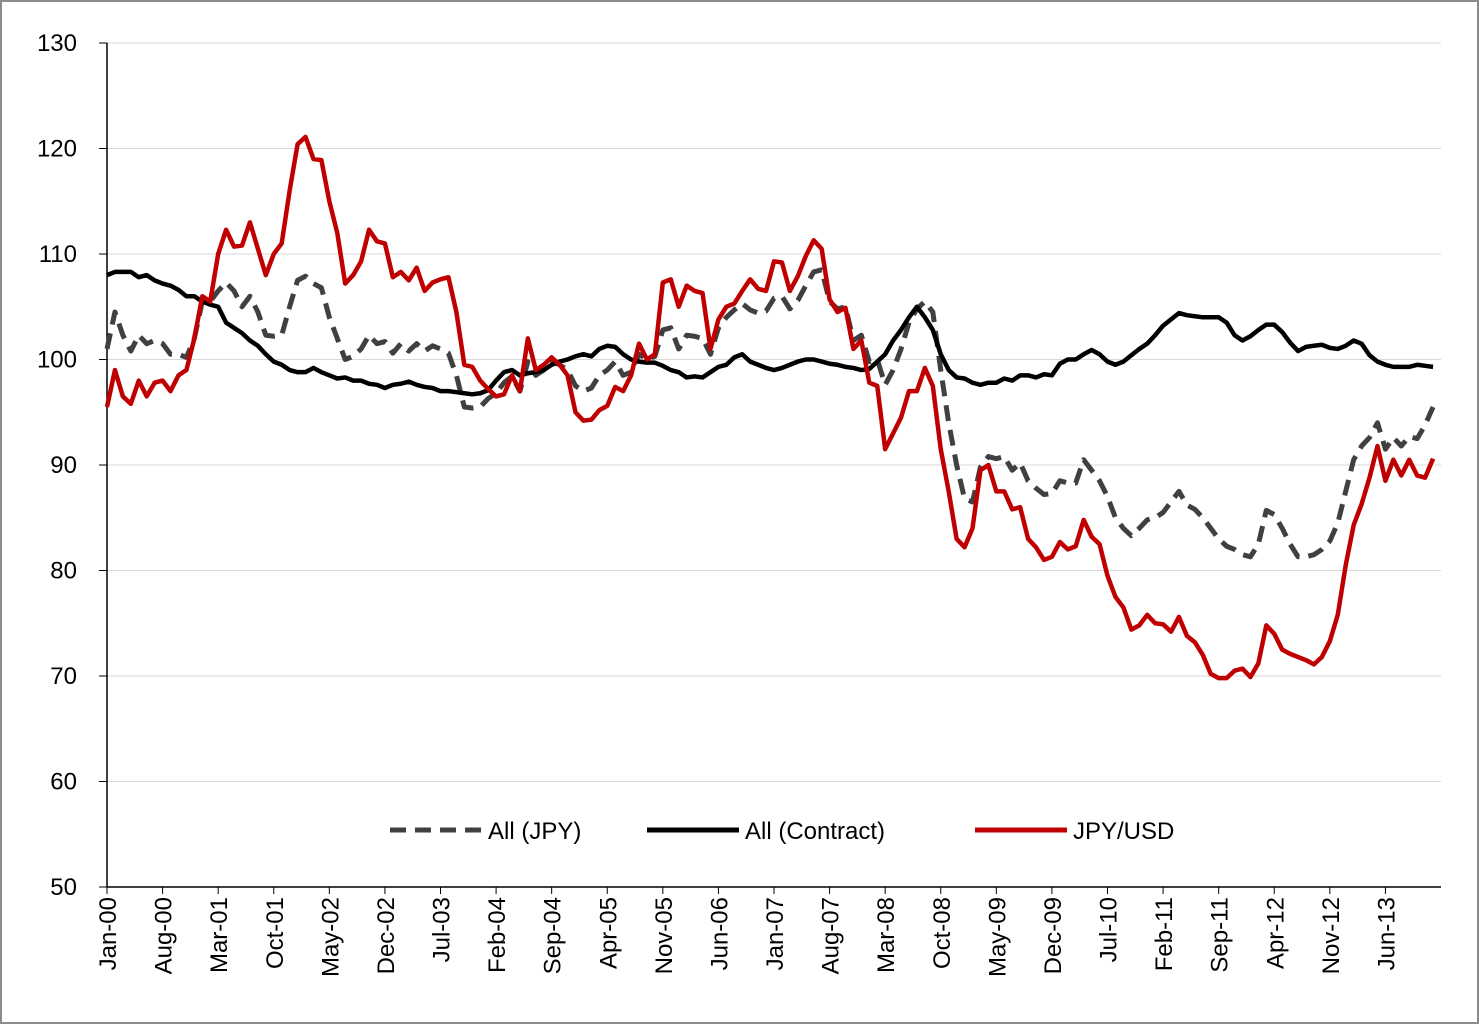  I want to click on x-tick-label: Nov-12, so click(1331, 935).